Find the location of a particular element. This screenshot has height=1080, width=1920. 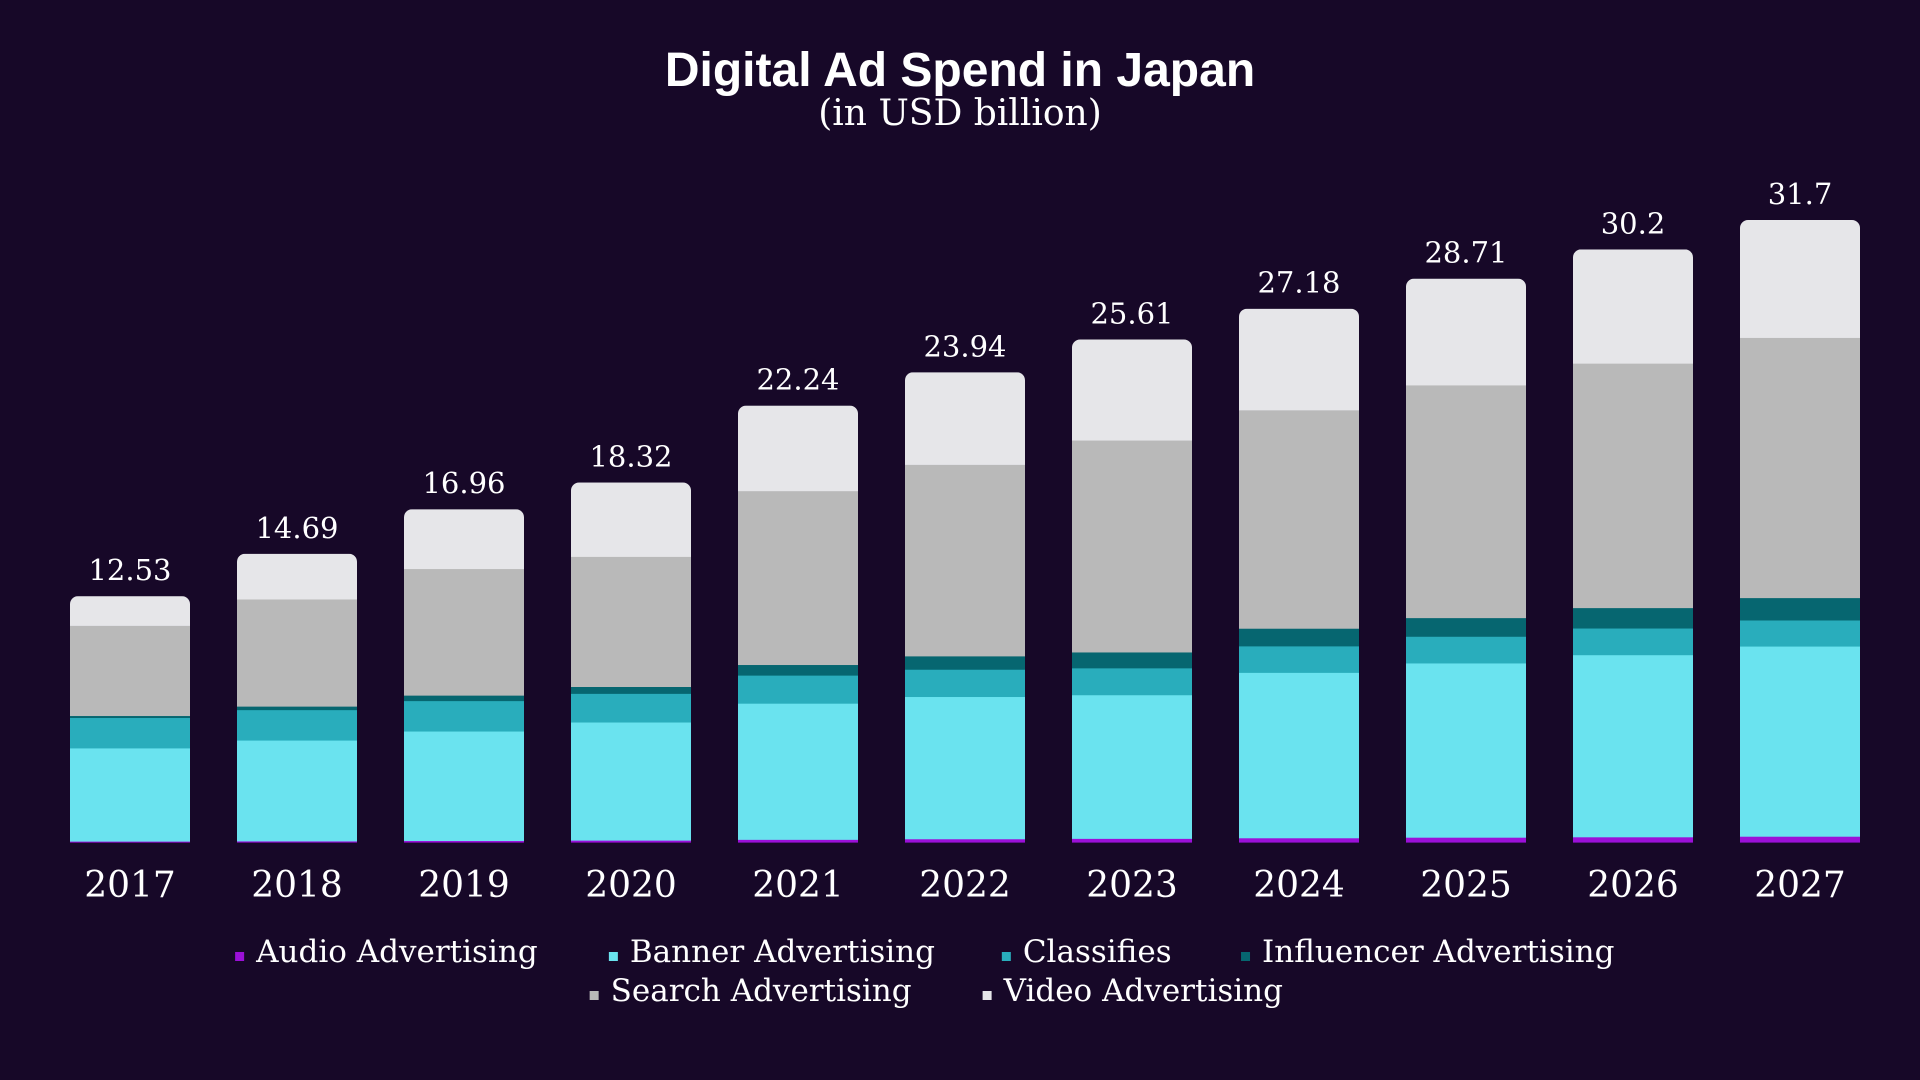

bar-segment-2027-classifies is located at coordinates (1800, 633).